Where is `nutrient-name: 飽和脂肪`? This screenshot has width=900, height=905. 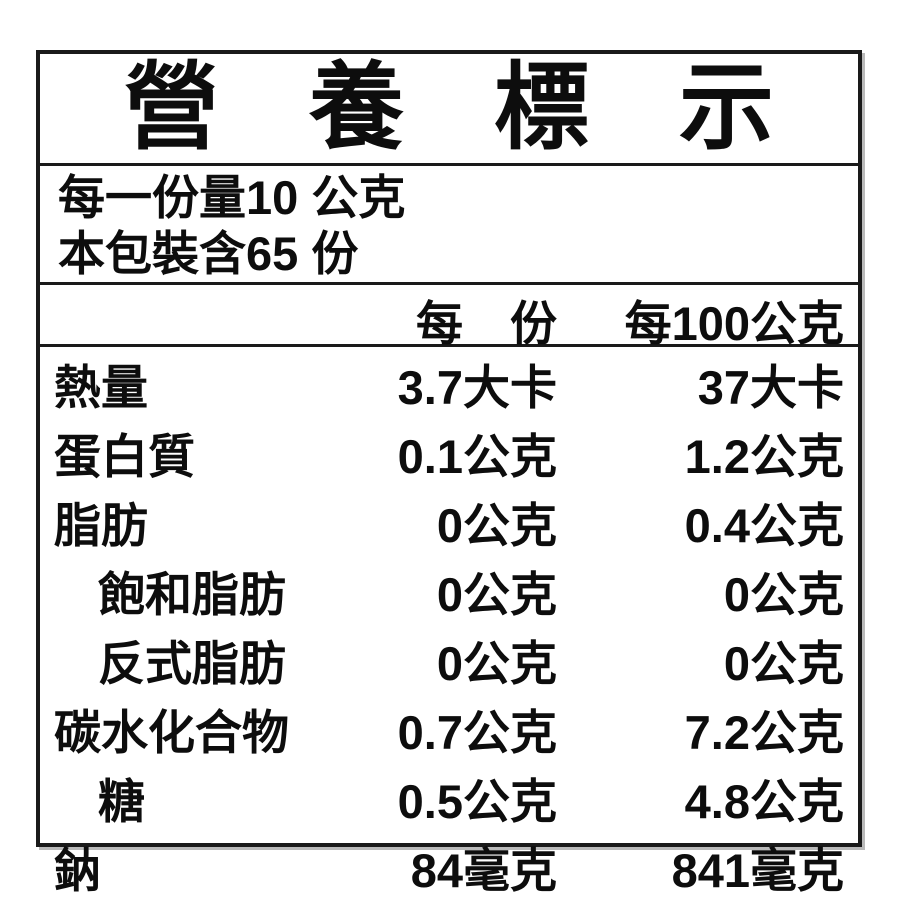
nutrient-name: 飽和脂肪 is located at coordinates (192, 594).